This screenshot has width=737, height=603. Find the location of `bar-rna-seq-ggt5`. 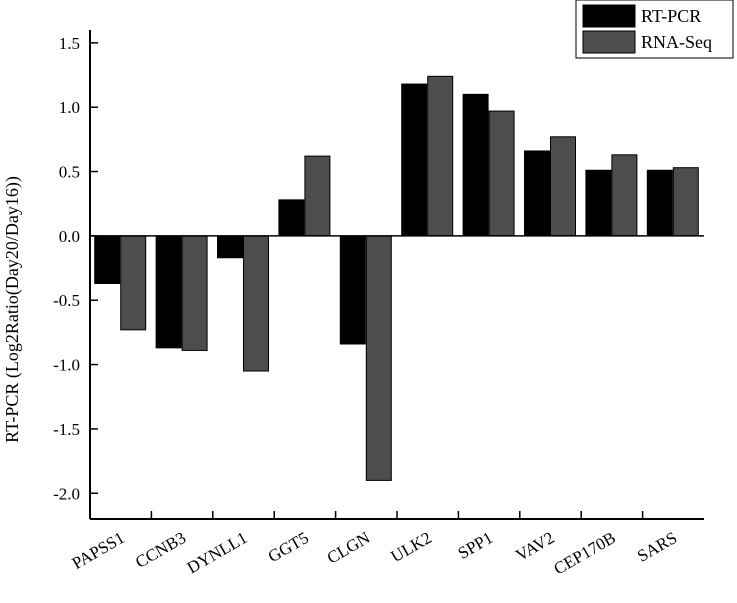

bar-rna-seq-ggt5 is located at coordinates (317, 196).